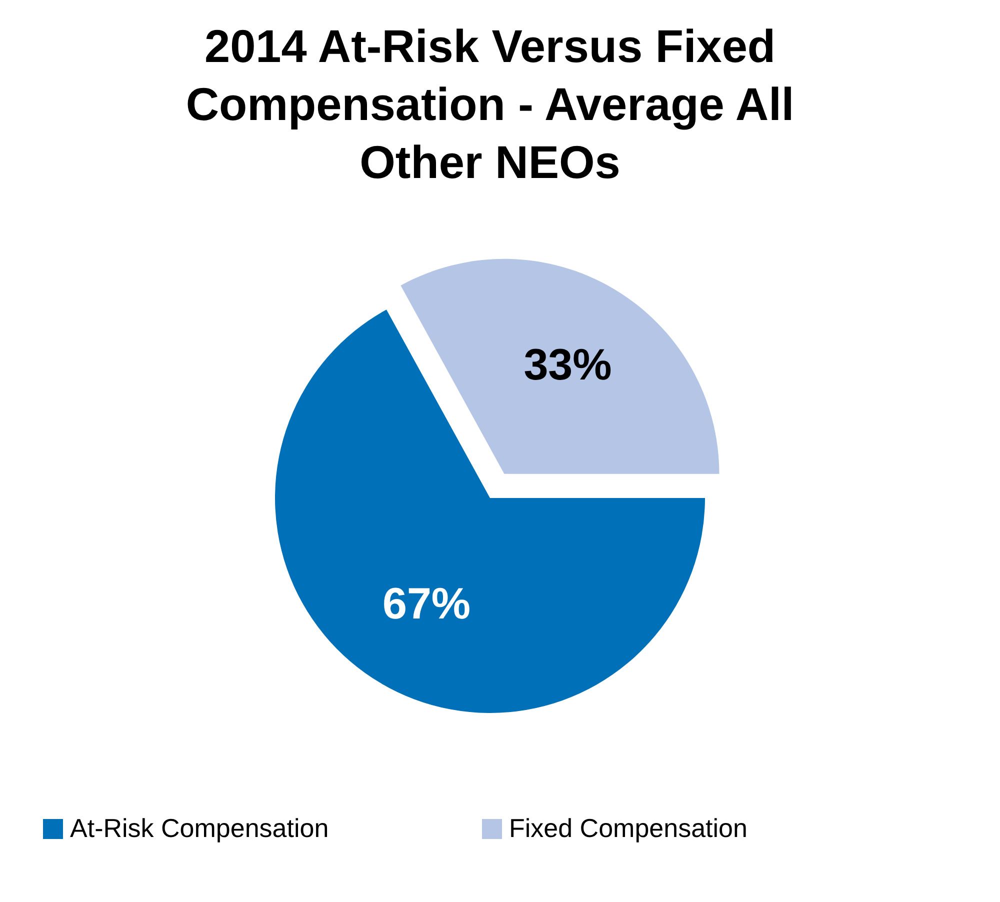  Describe the element at coordinates (490, 104) in the screenshot. I see `chart-title: 2014 At-Risk Versus Fixed Compensation - Average All Other NEOs` at that location.